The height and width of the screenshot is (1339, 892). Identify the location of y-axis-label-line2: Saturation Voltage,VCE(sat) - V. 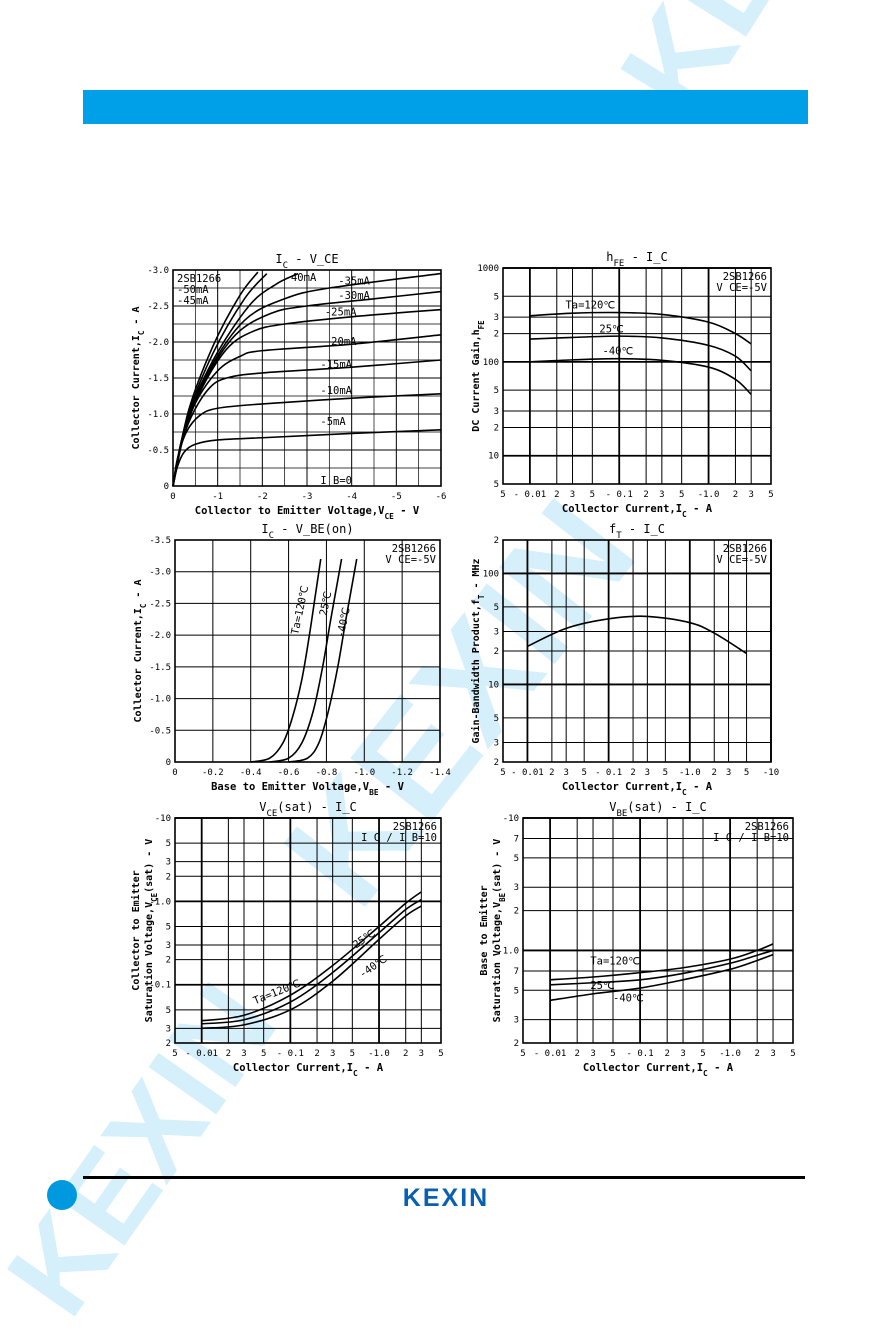
(151, 931).